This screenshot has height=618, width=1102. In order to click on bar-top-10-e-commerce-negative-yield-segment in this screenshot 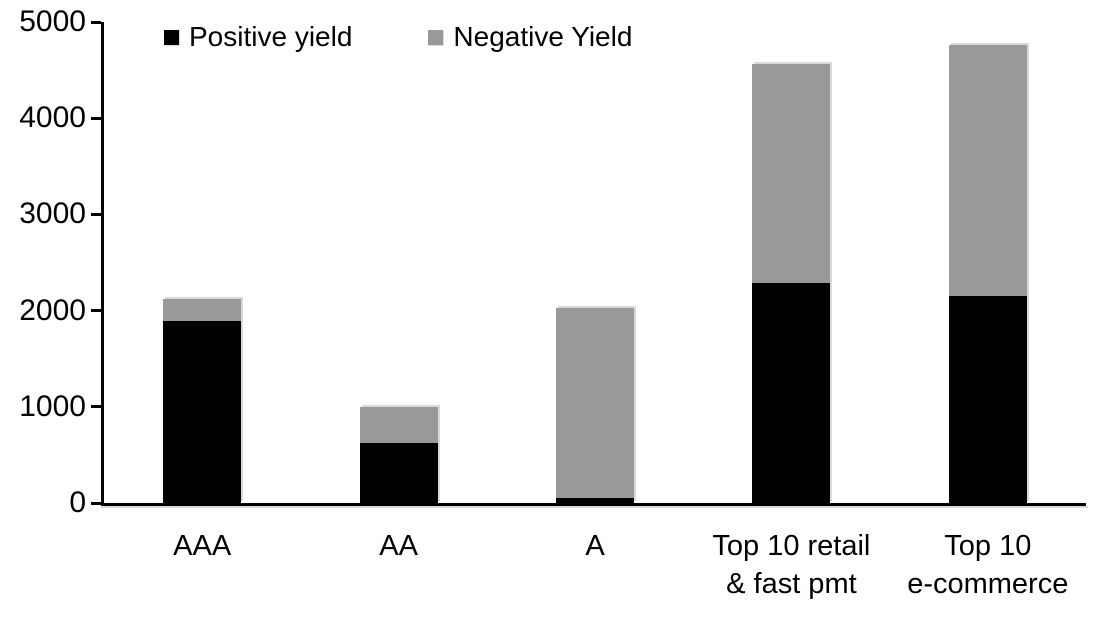, I will do `click(987, 171)`.